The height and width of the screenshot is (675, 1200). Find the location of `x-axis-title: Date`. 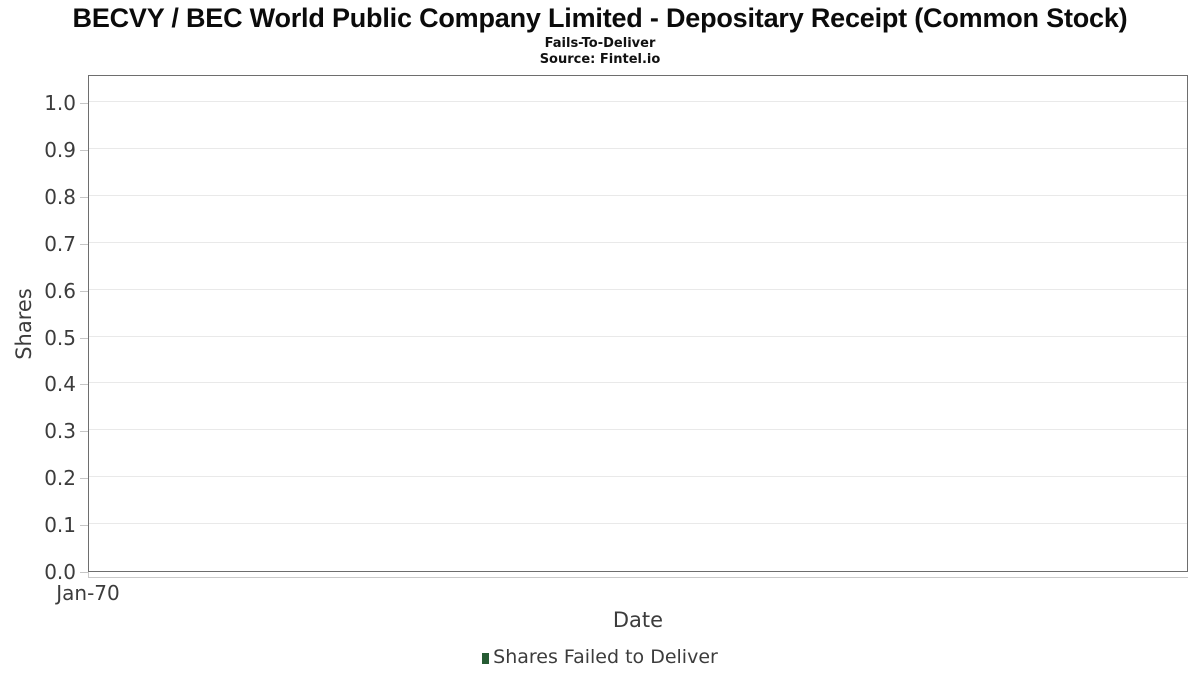

x-axis-title: Date is located at coordinates (638, 620).